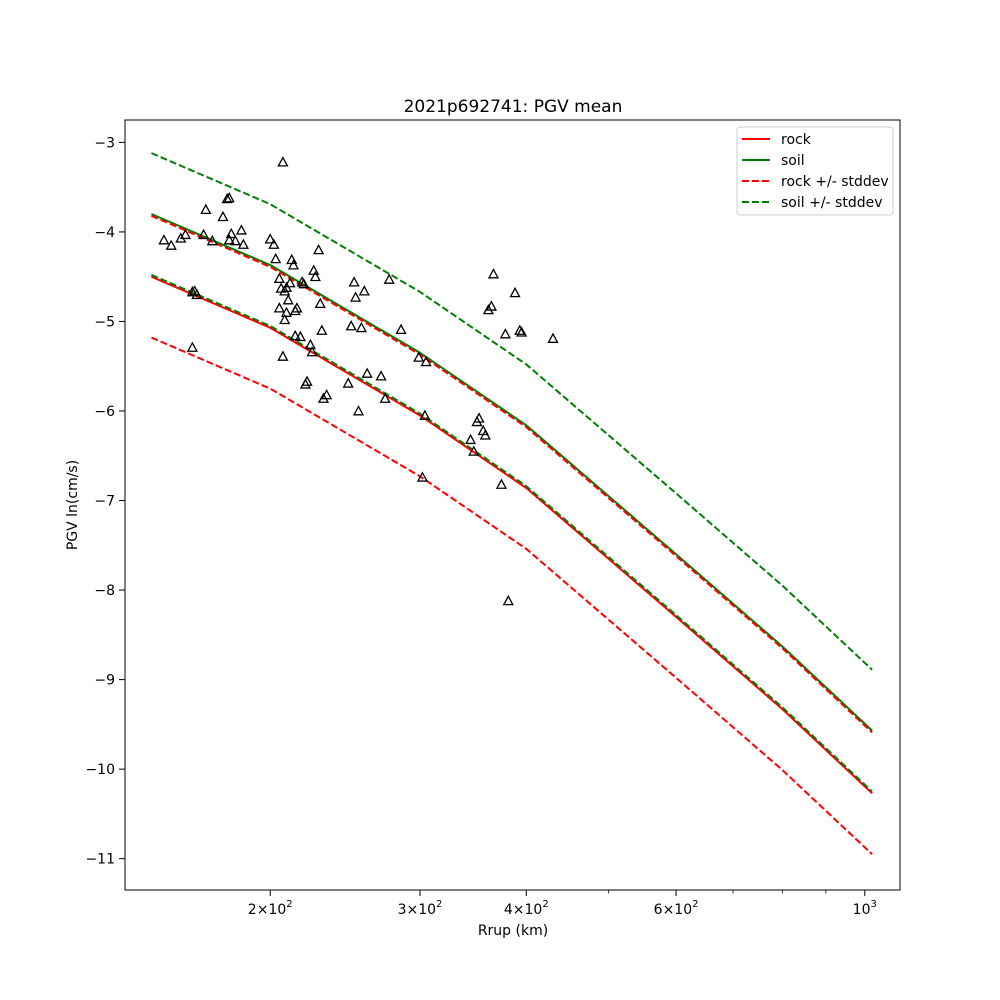  I want to click on x-axis: 2×102 3×102 4×102 6×102 103, so click(562, 904).